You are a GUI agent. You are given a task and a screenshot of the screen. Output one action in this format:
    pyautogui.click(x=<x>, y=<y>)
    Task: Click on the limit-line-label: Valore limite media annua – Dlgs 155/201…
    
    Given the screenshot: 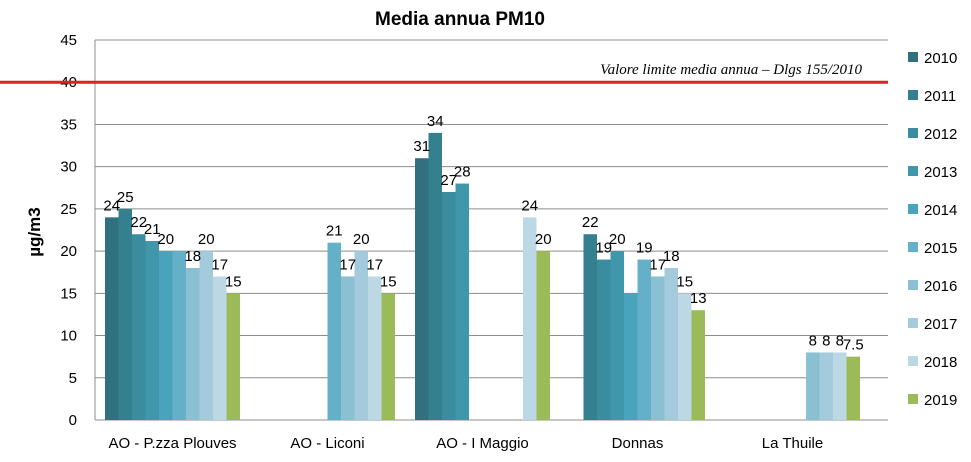 What is the action you would take?
    pyautogui.click(x=731, y=70)
    